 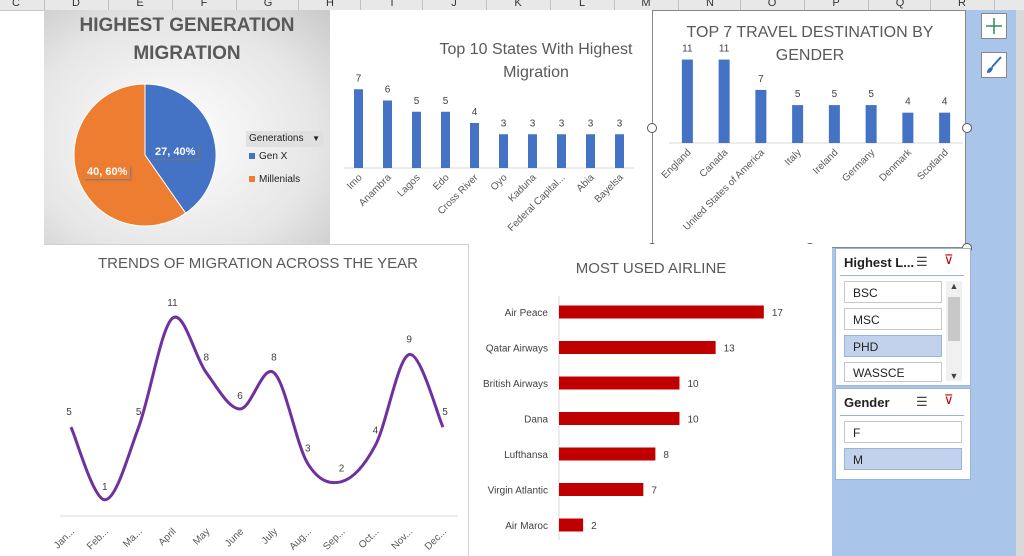 What do you see at coordinates (252, 156) in the screenshot?
I see `legend-swatch` at bounding box center [252, 156].